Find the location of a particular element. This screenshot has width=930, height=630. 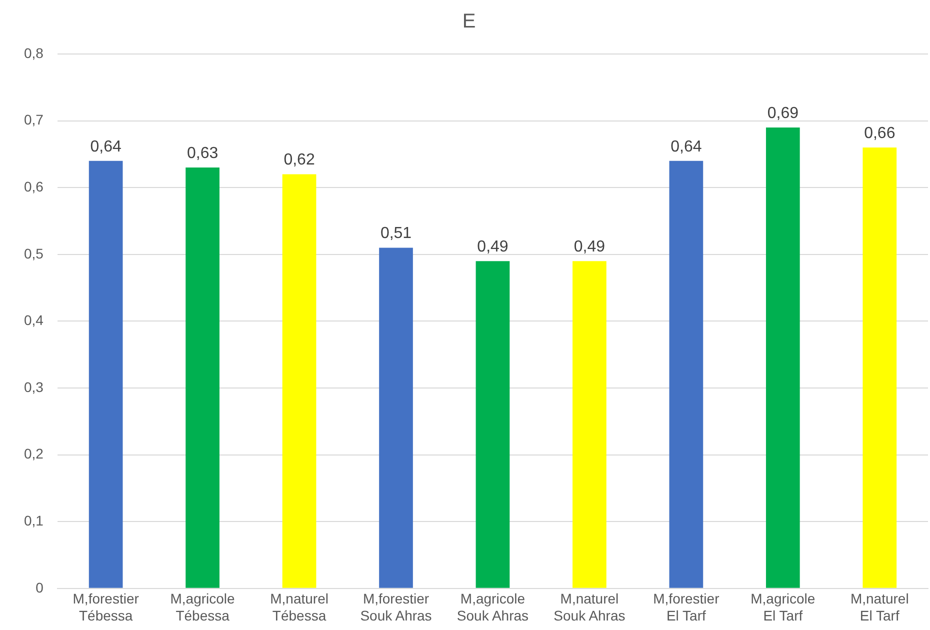

x-tick-label: M,agricole El Tarf is located at coordinates (783, 607).